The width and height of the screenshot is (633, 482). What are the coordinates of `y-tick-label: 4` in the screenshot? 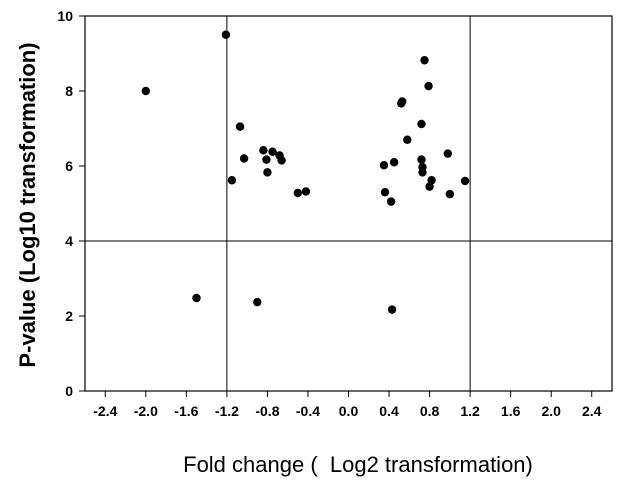 It's located at (69, 241).